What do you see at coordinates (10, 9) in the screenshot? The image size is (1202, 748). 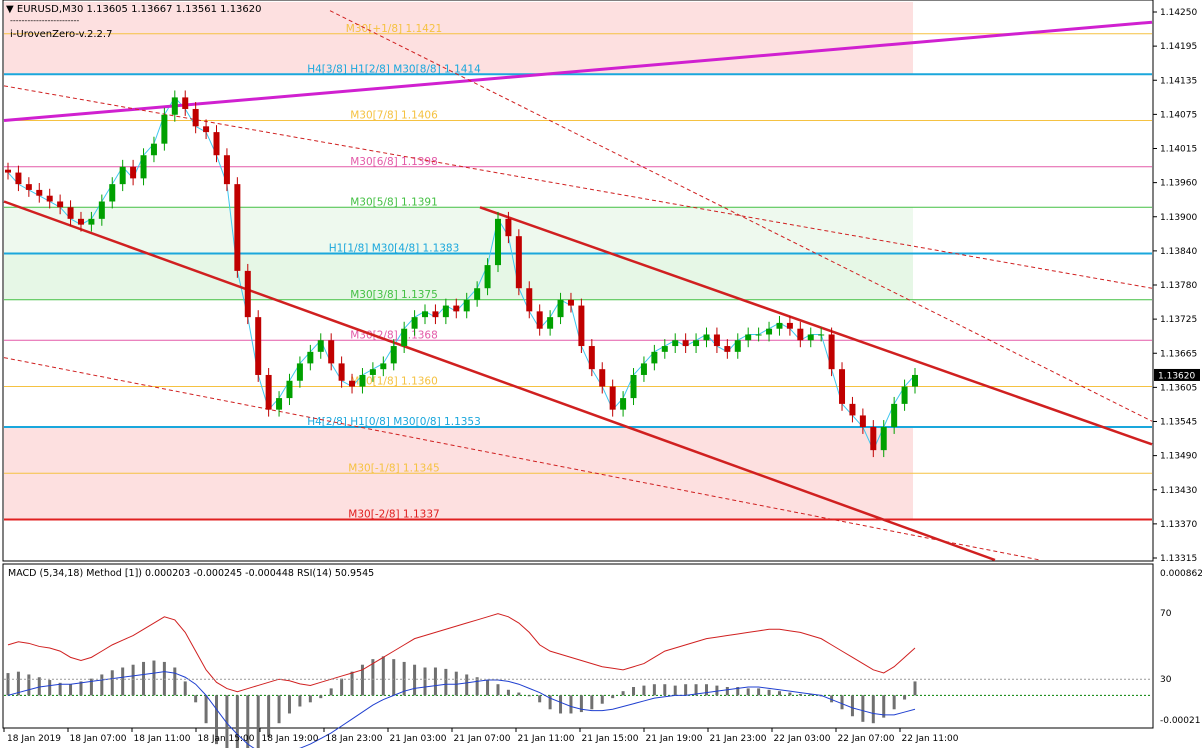 I see `dropdown-triangle-icon: ▼` at bounding box center [10, 9].